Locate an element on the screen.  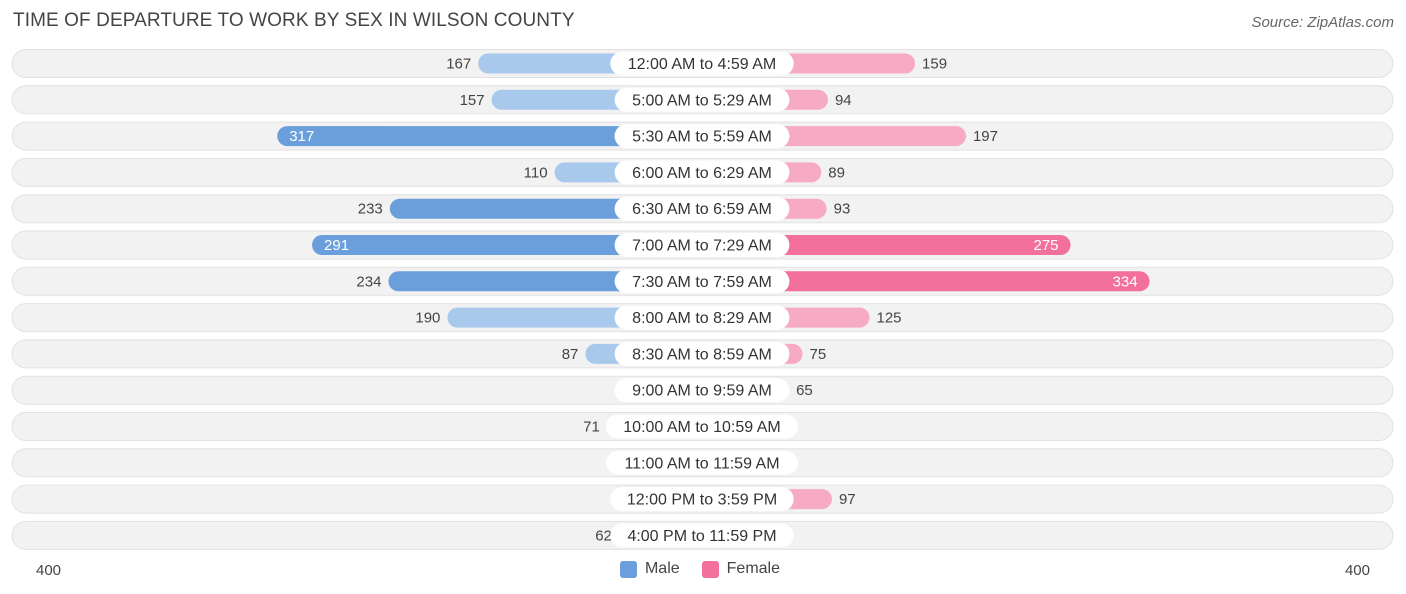
legend-item-female: Female is located at coordinates (741, 569).